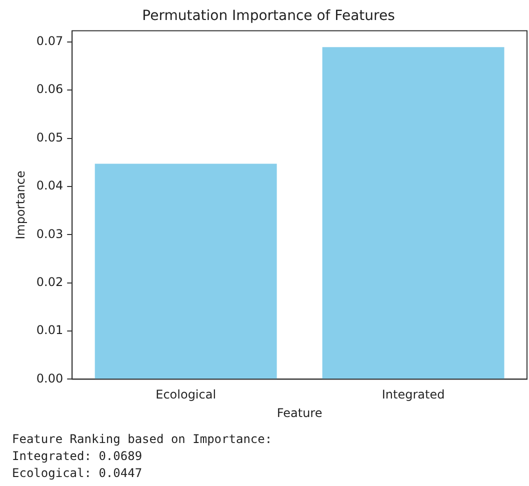 The width and height of the screenshot is (529, 486). I want to click on y-tick-label: 0.06, so click(50, 89).